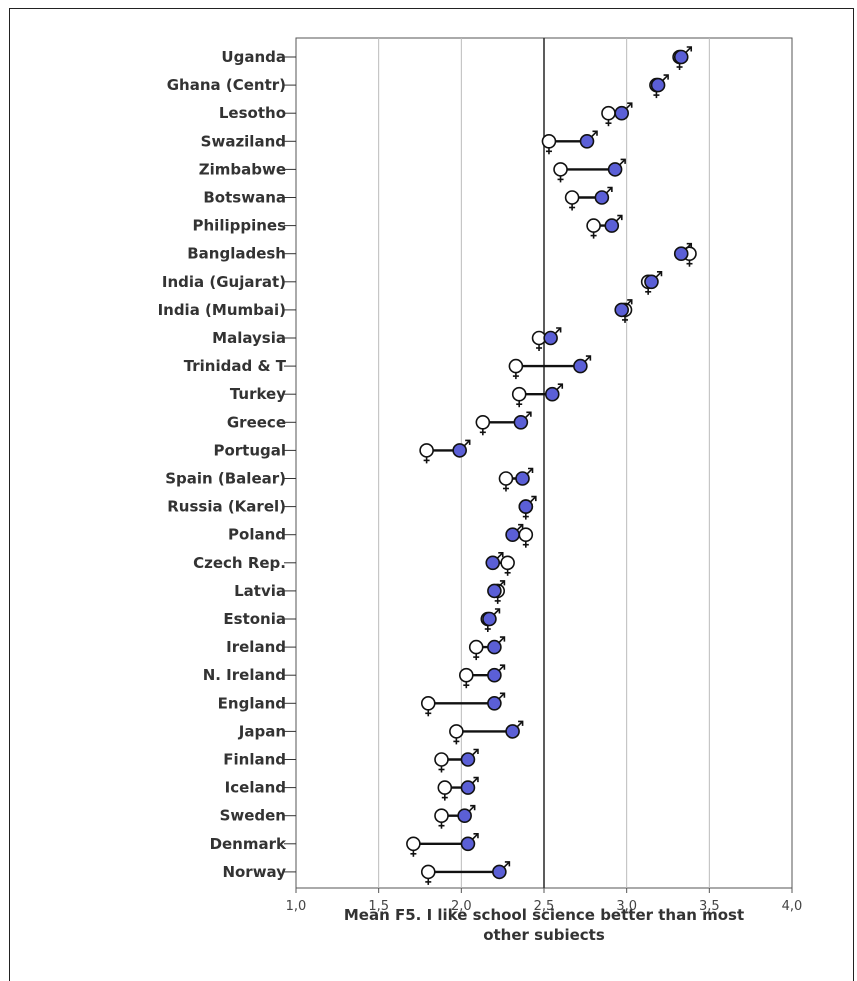 The width and height of the screenshot is (857, 981). Describe the element at coordinates (603, 195) in the screenshot. I see `boys-marker-botswana` at that location.